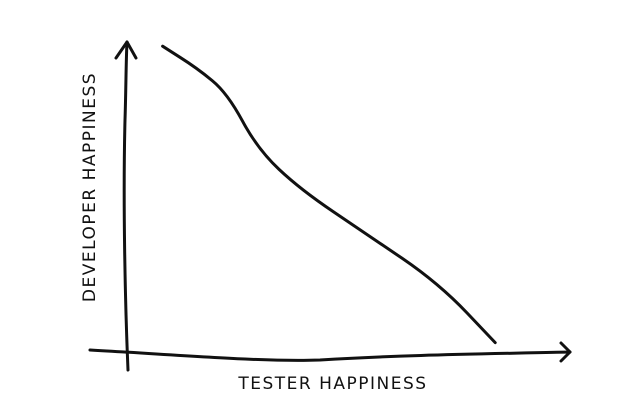 This screenshot has height=400, width=640. Describe the element at coordinates (90, 187) in the screenshot. I see `y-axis-label: DEVELOPER HAPPINESS` at that location.